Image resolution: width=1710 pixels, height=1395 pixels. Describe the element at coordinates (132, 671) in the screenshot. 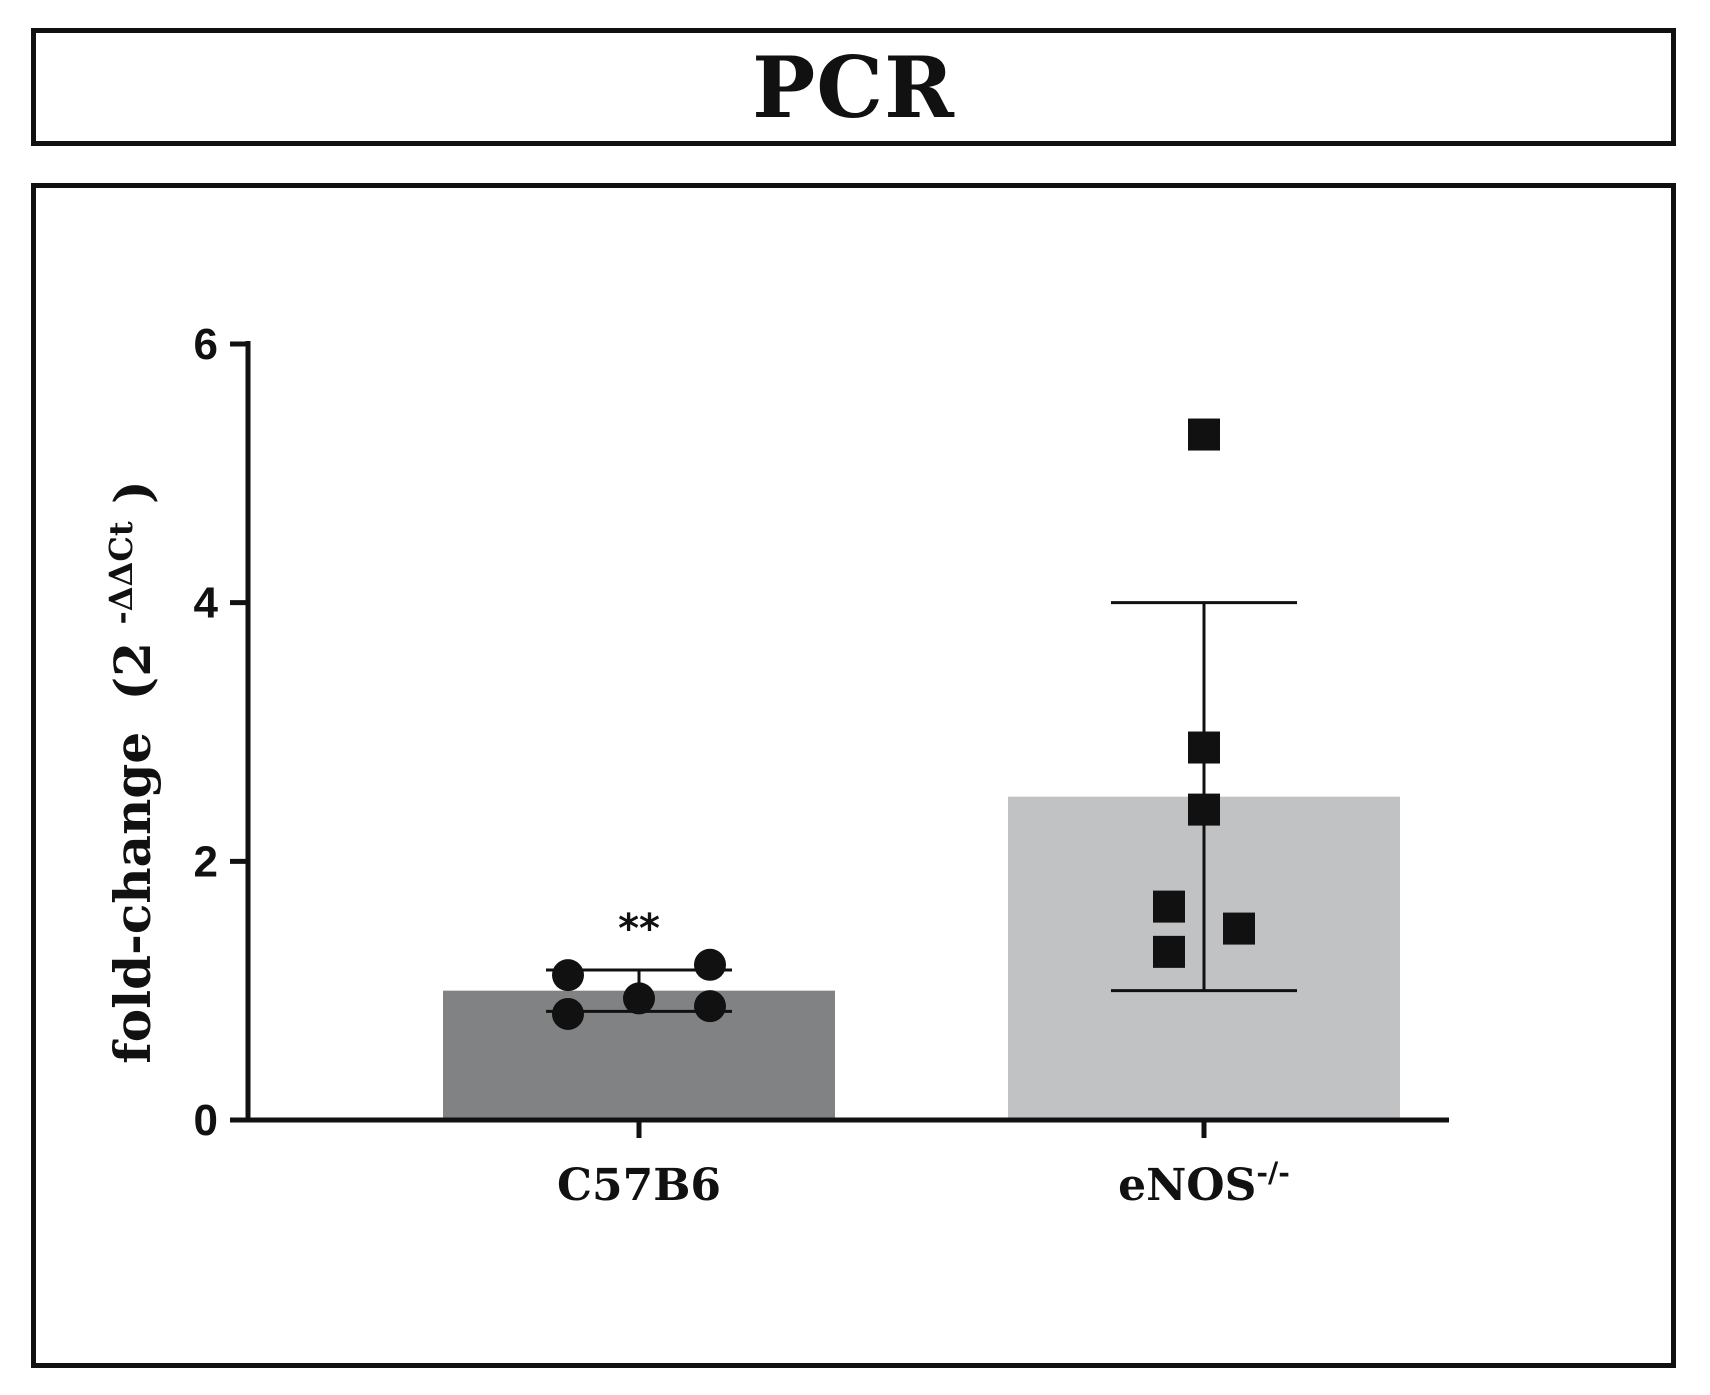

I see `y-axis-title-paren-open: (2` at that location.